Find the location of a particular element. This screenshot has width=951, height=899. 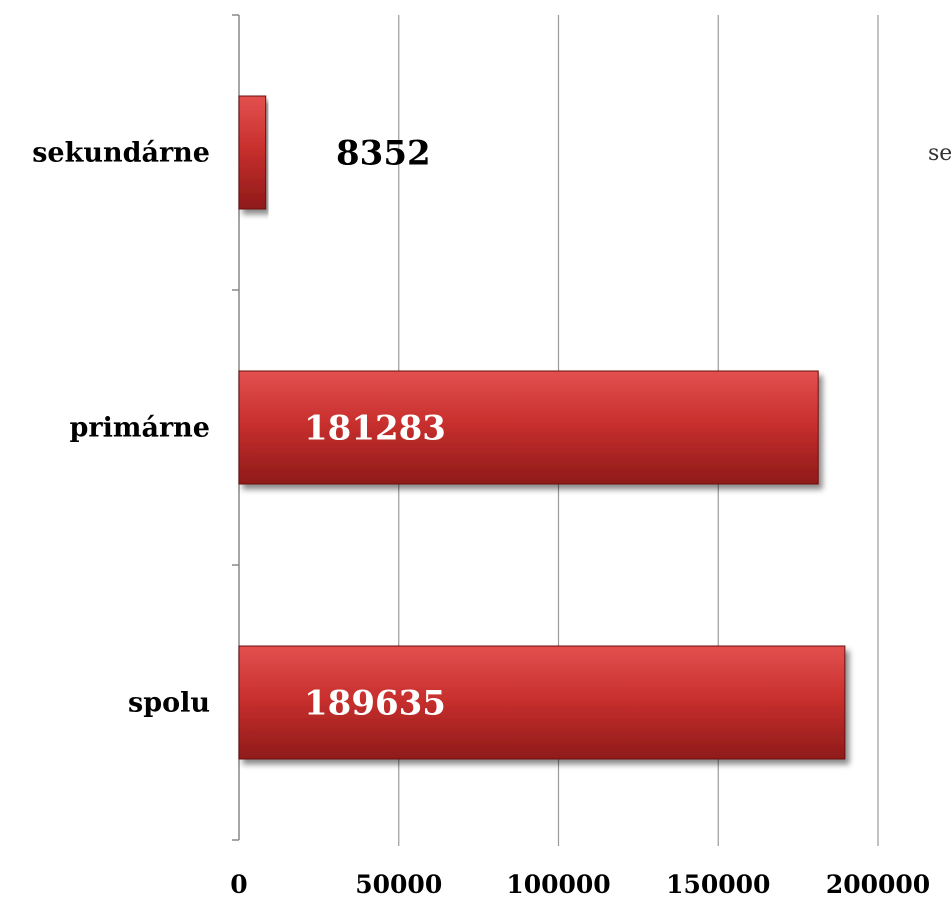

x-tick-label: 50000 is located at coordinates (398, 884).